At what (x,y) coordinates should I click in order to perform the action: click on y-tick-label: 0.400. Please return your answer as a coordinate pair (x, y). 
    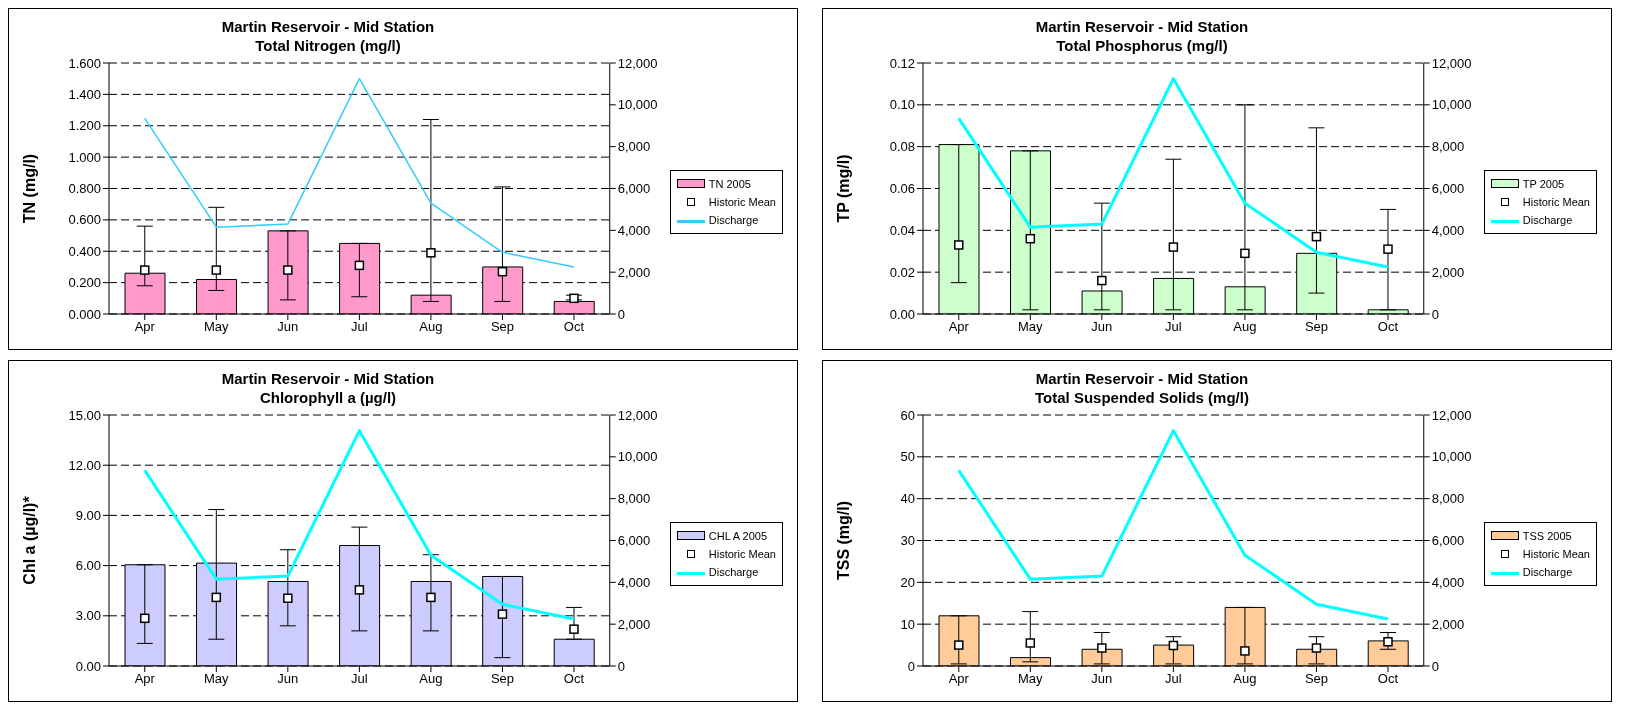
    Looking at the image, I should click on (84, 251).